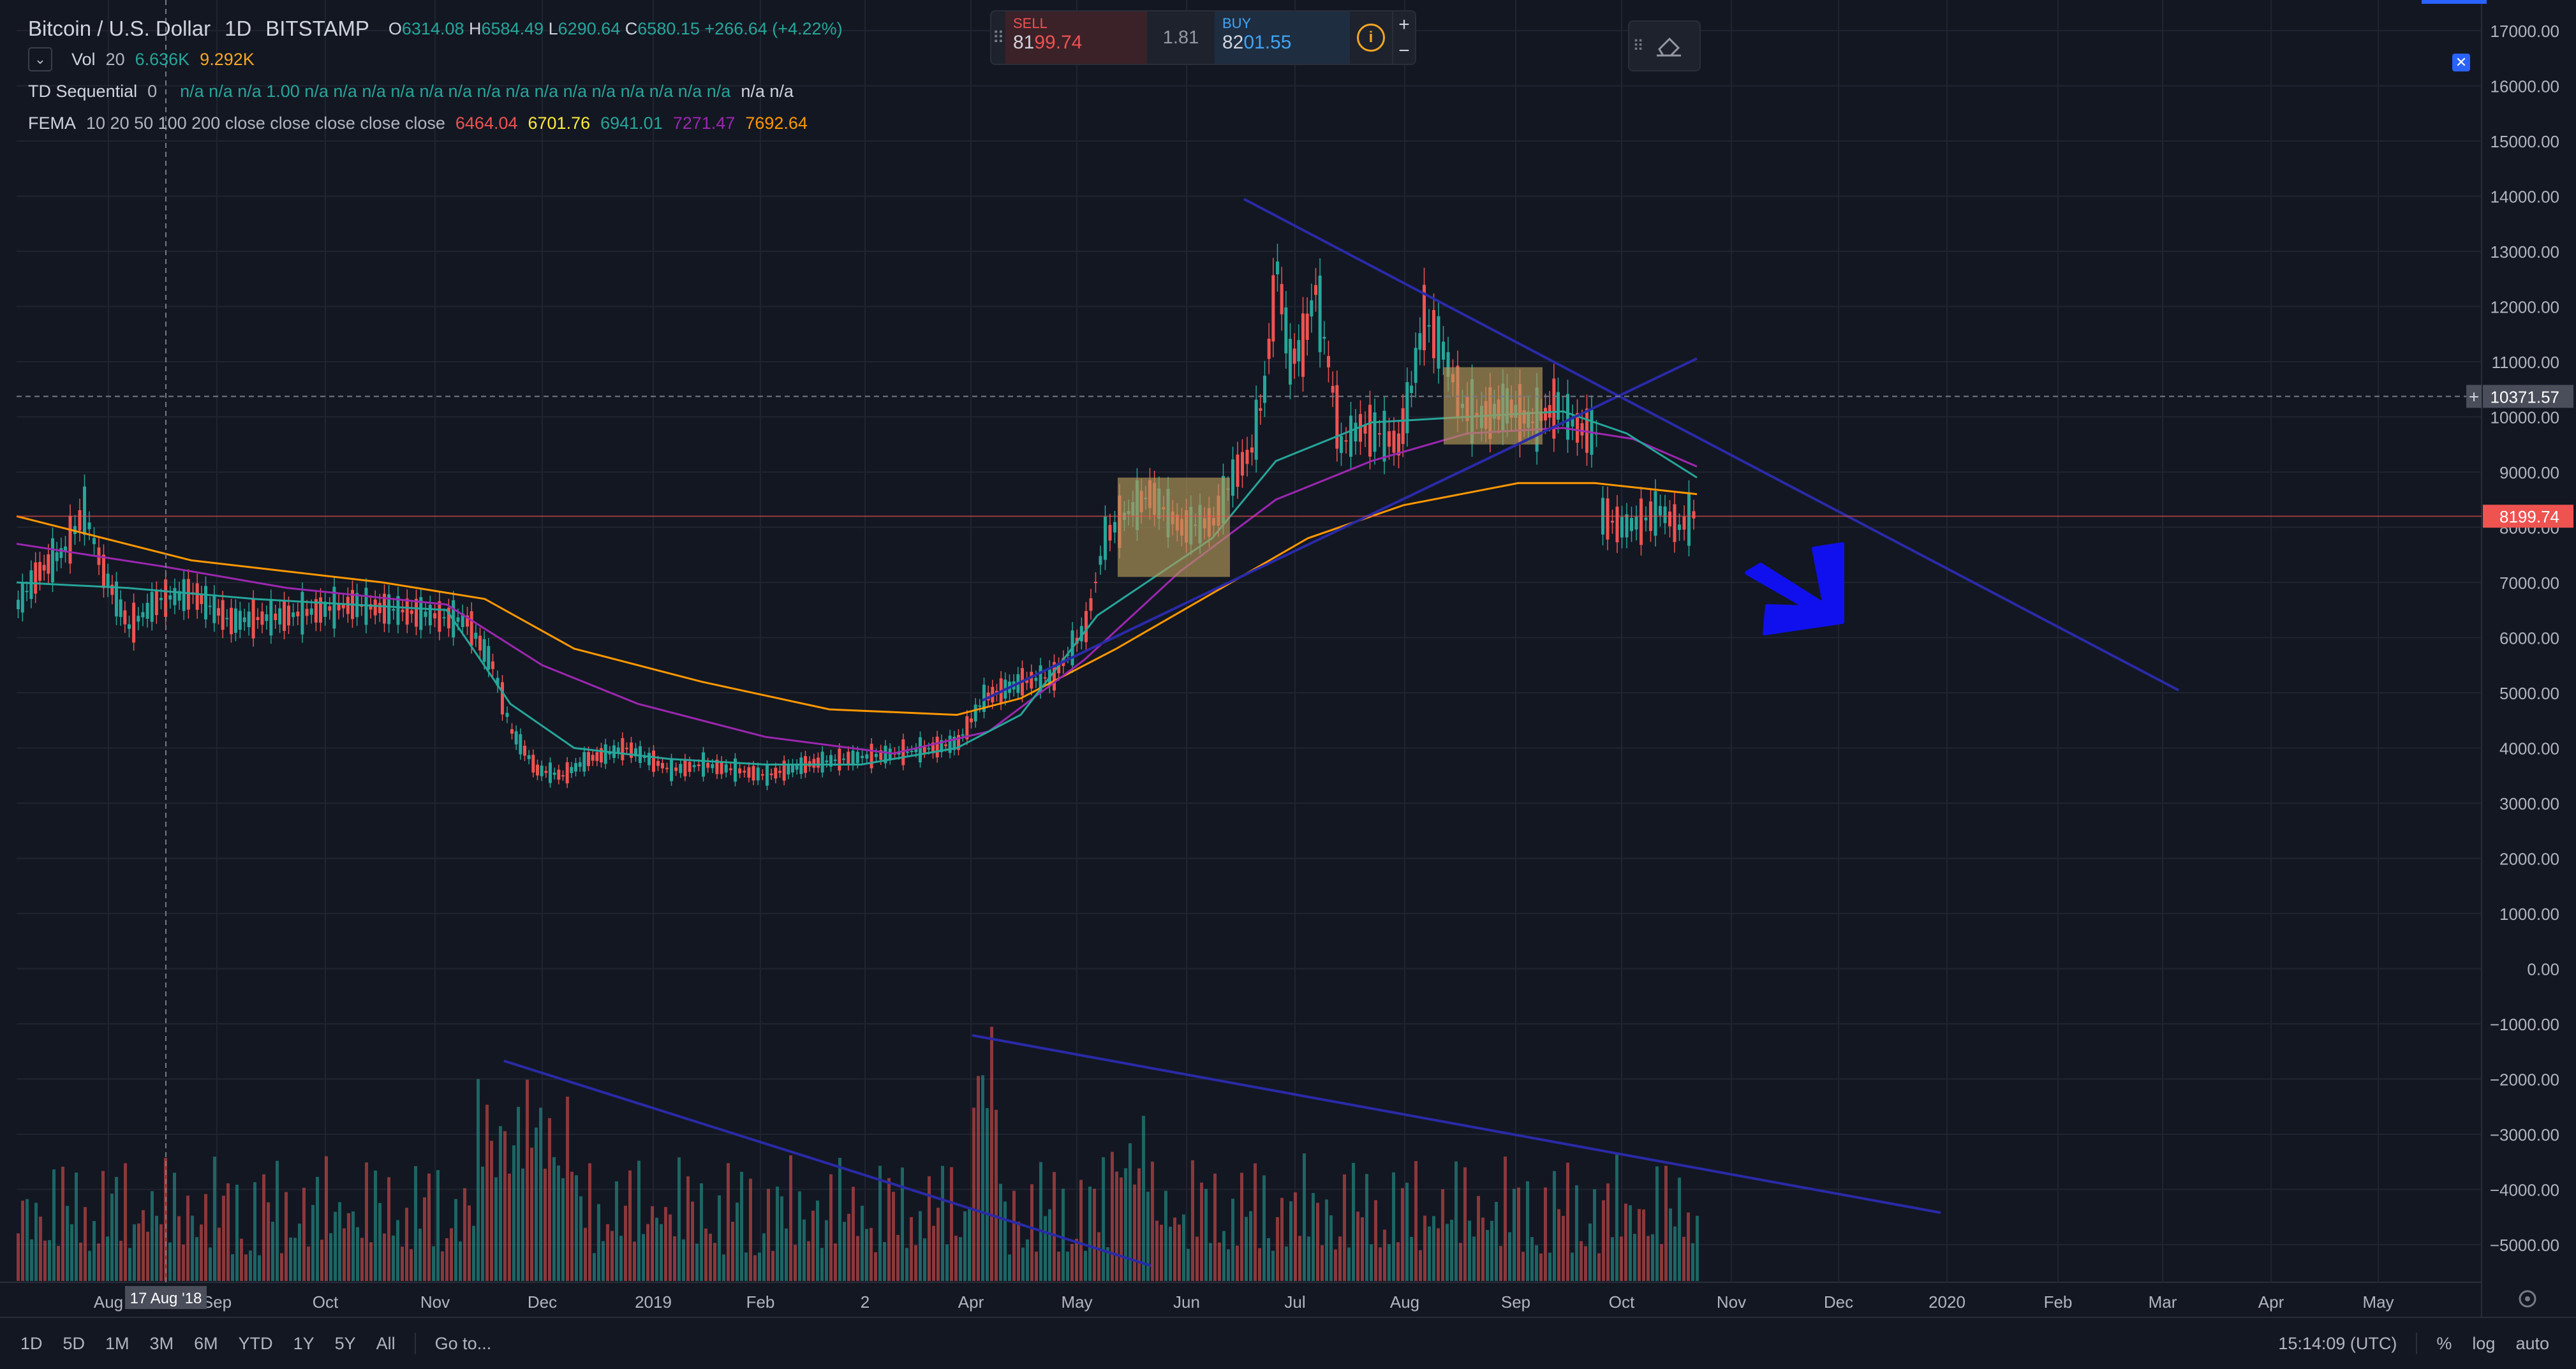 The image size is (2576, 1369). I want to click on tf-6m: 6M, so click(206, 1343).